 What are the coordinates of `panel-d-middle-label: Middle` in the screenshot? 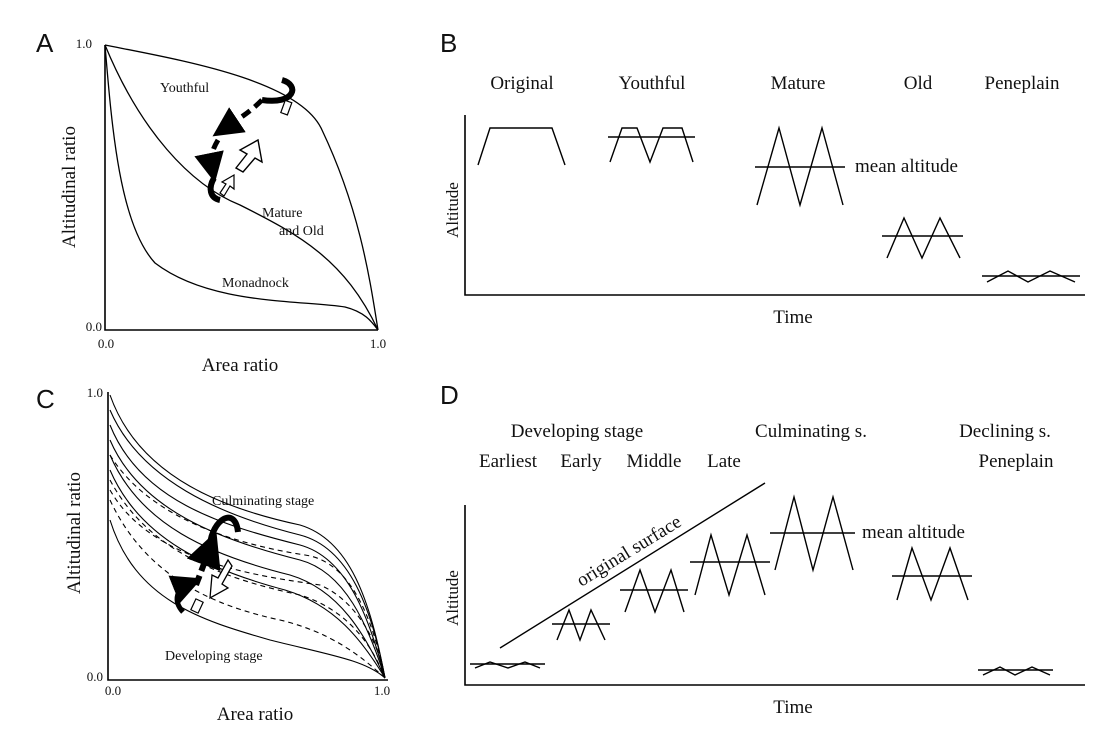 It's located at (654, 461).